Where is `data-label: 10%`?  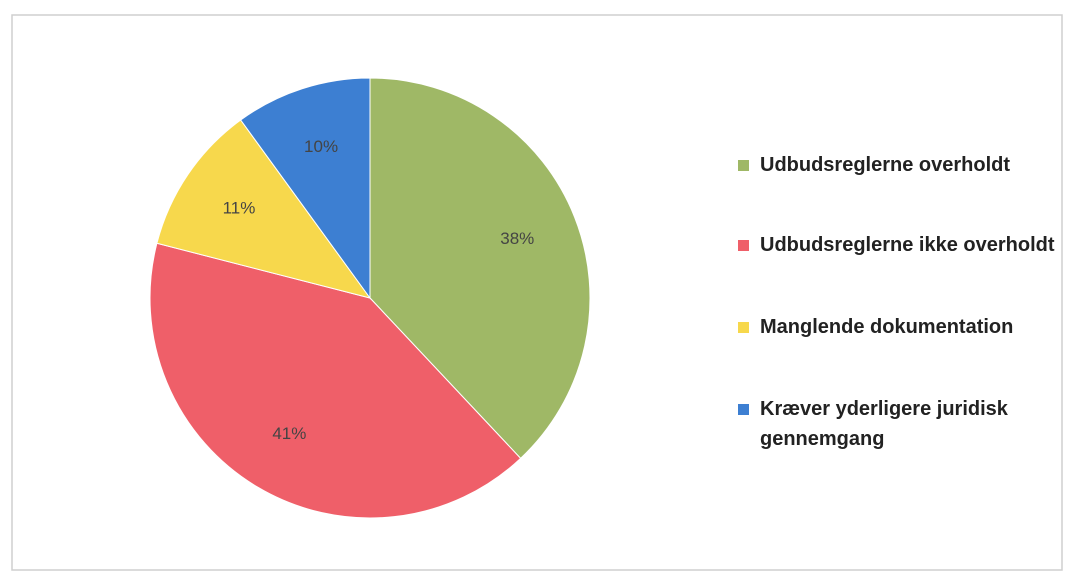
data-label: 10% is located at coordinates (321, 146).